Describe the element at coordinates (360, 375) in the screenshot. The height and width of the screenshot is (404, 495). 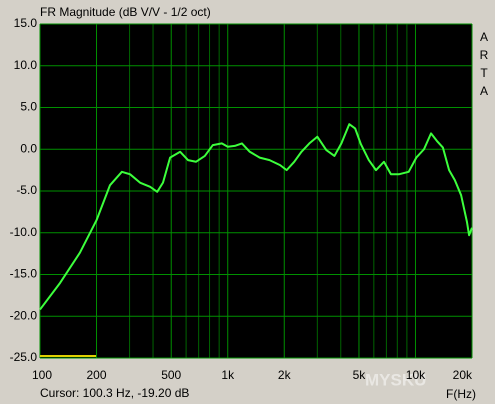
I see `x-tick-label: 5k` at that location.